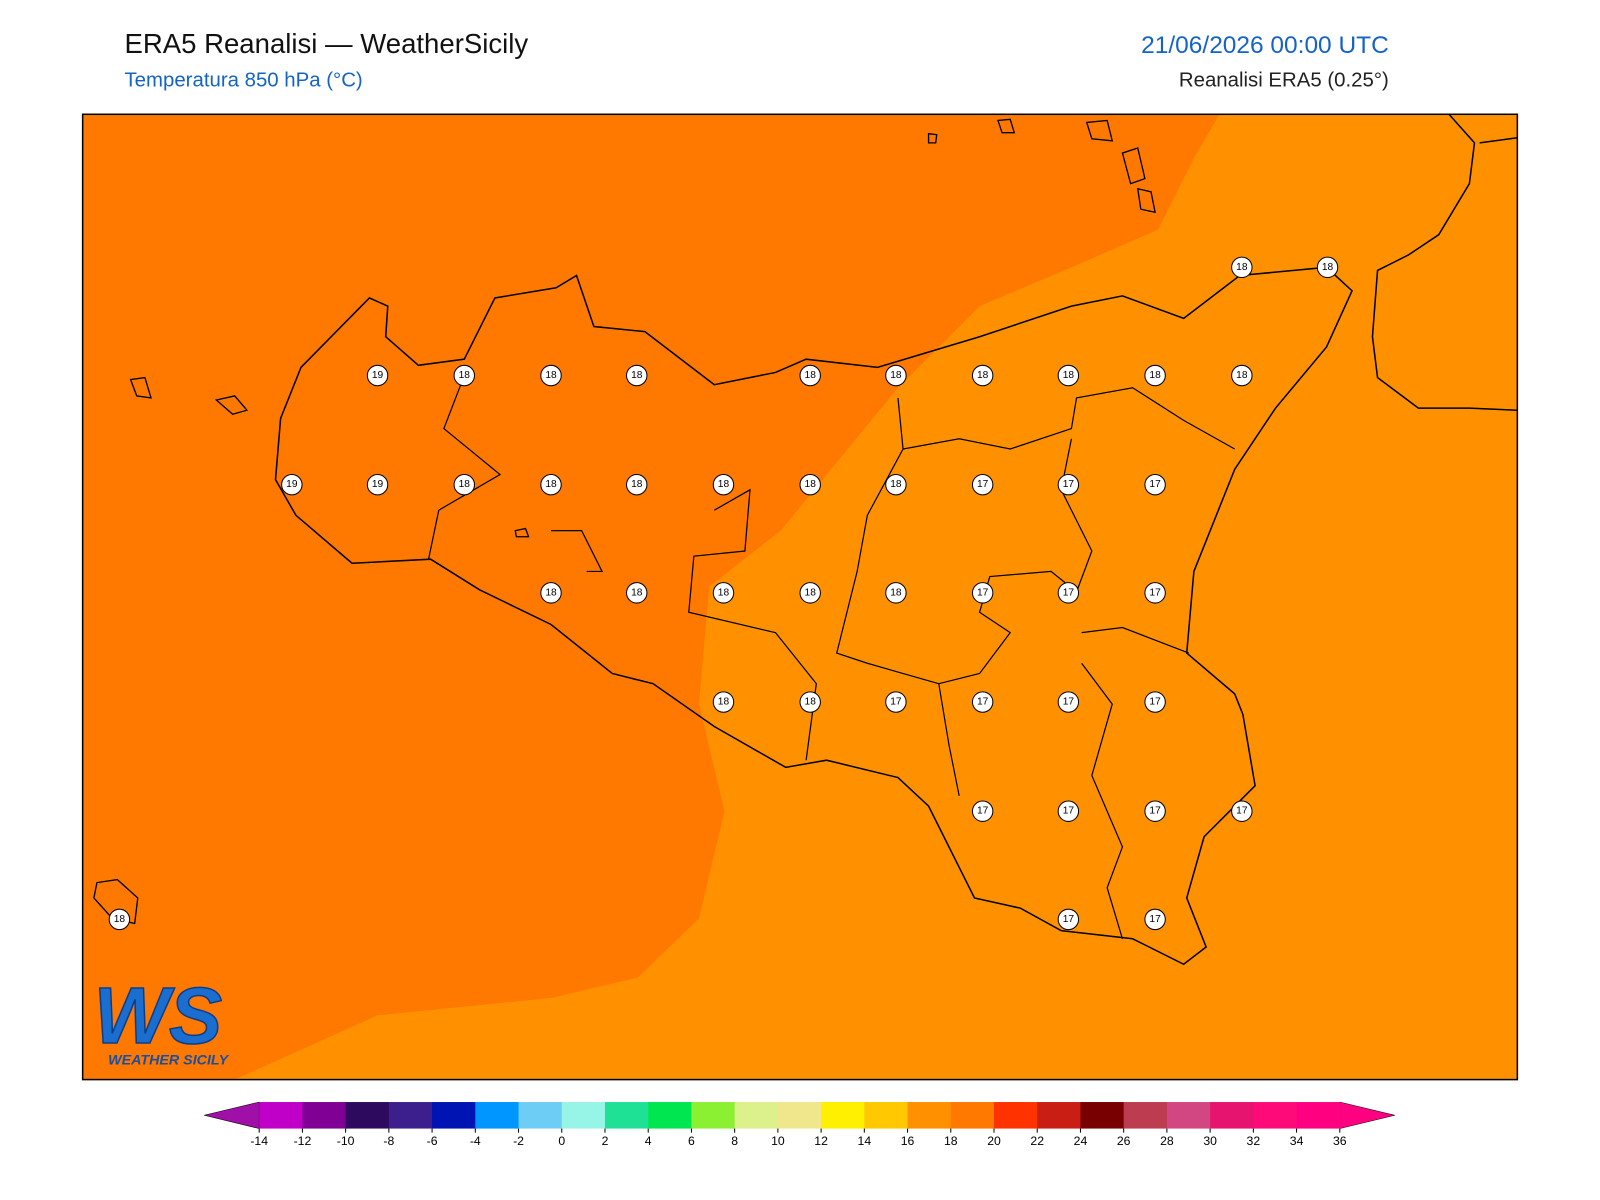  I want to click on colorbar-tick-label: 36, so click(1340, 1141).